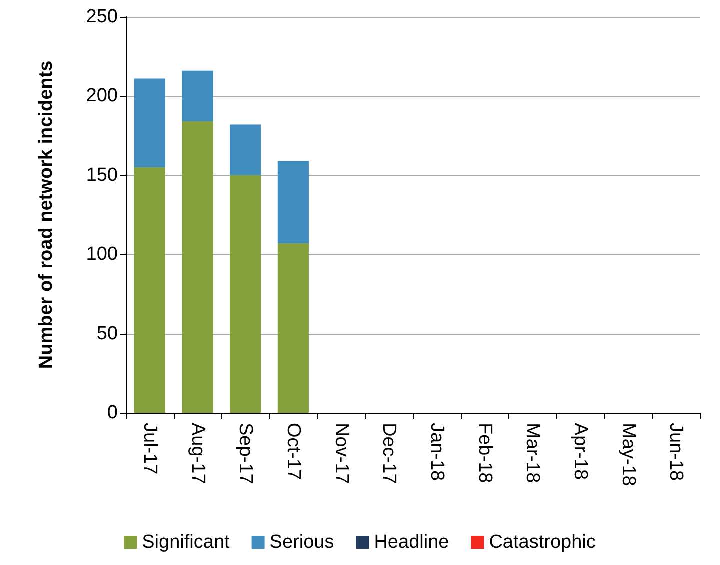  I want to click on x-tick-label: Sep-17, so click(245, 453).